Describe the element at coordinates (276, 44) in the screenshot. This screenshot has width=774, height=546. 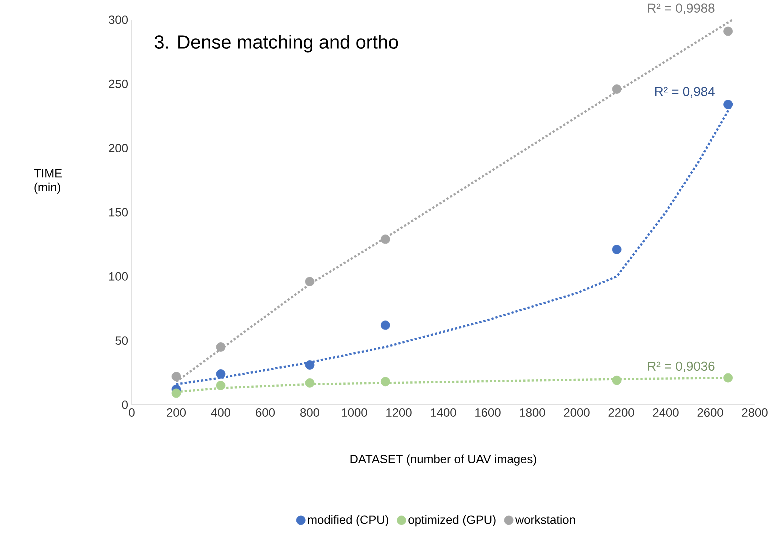
I see `text: 3. Dense matching and ortho` at that location.